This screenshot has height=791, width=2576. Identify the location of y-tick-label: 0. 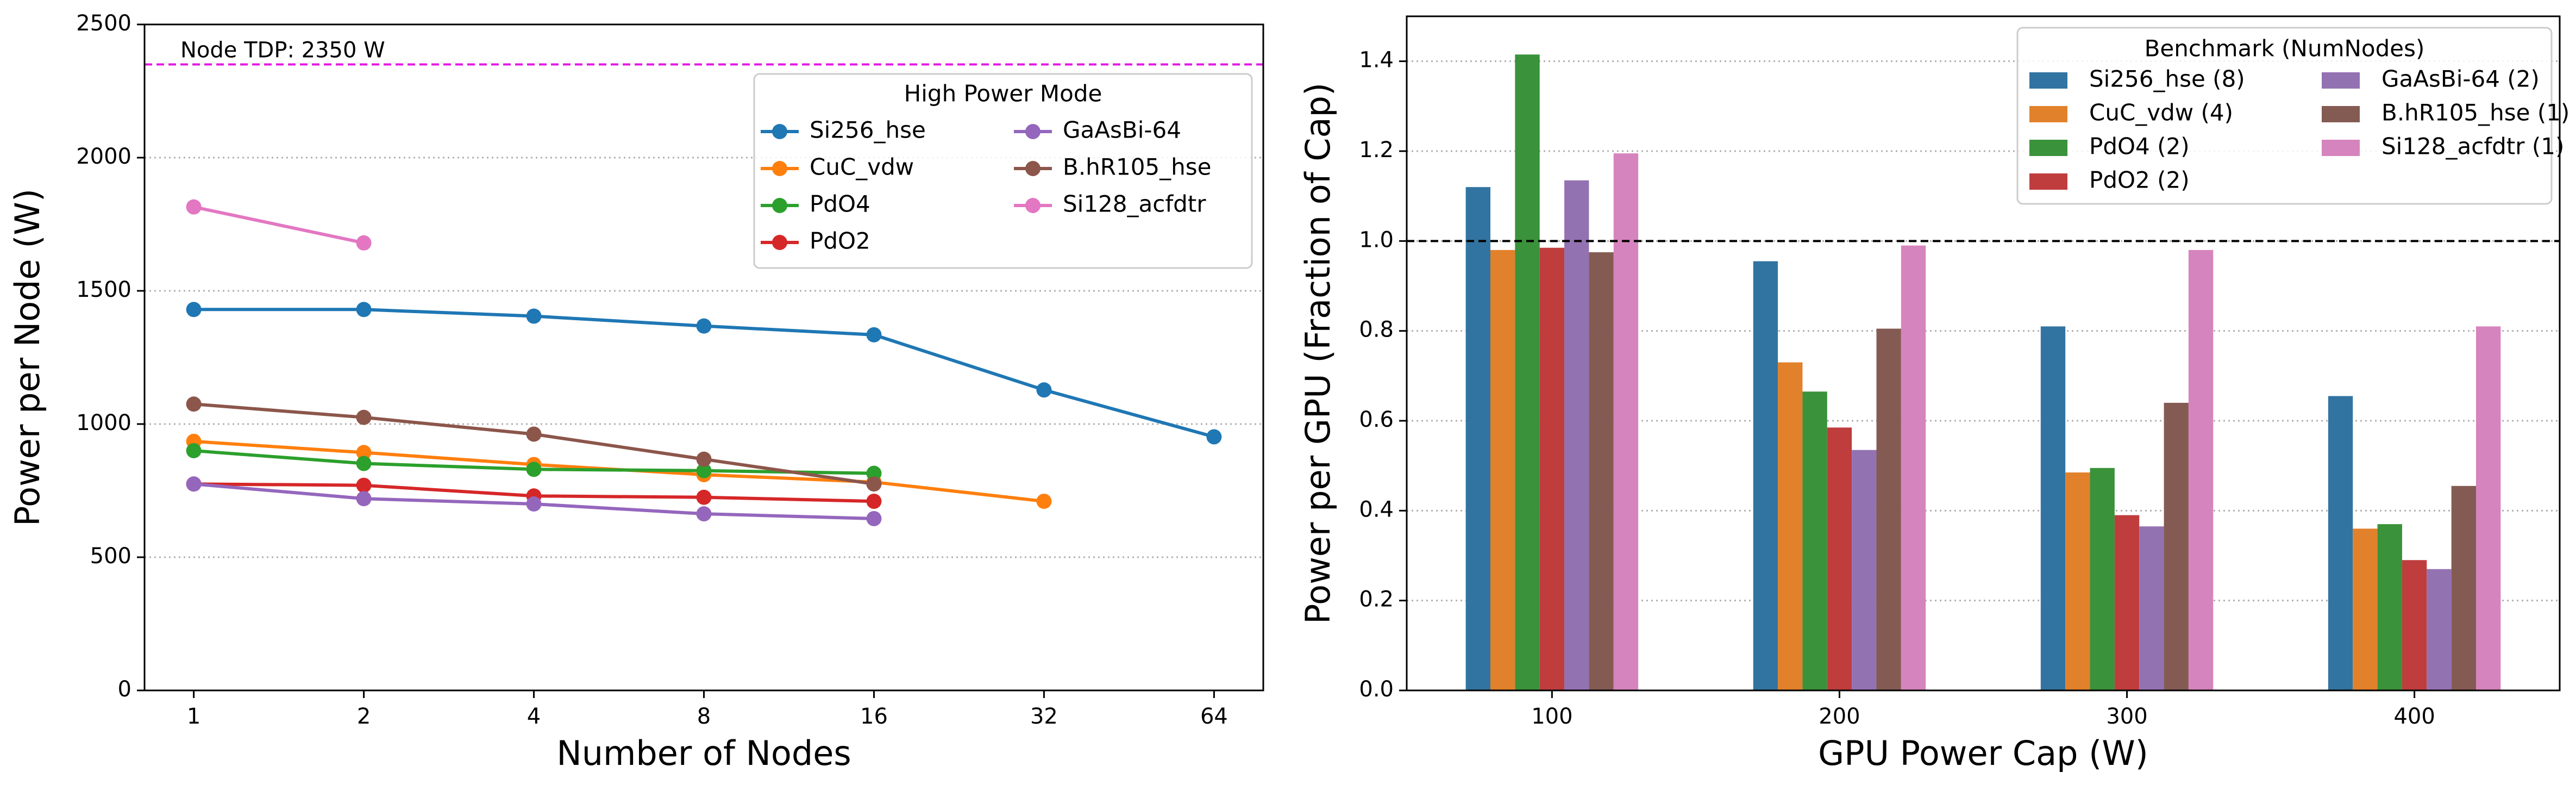
(124, 689).